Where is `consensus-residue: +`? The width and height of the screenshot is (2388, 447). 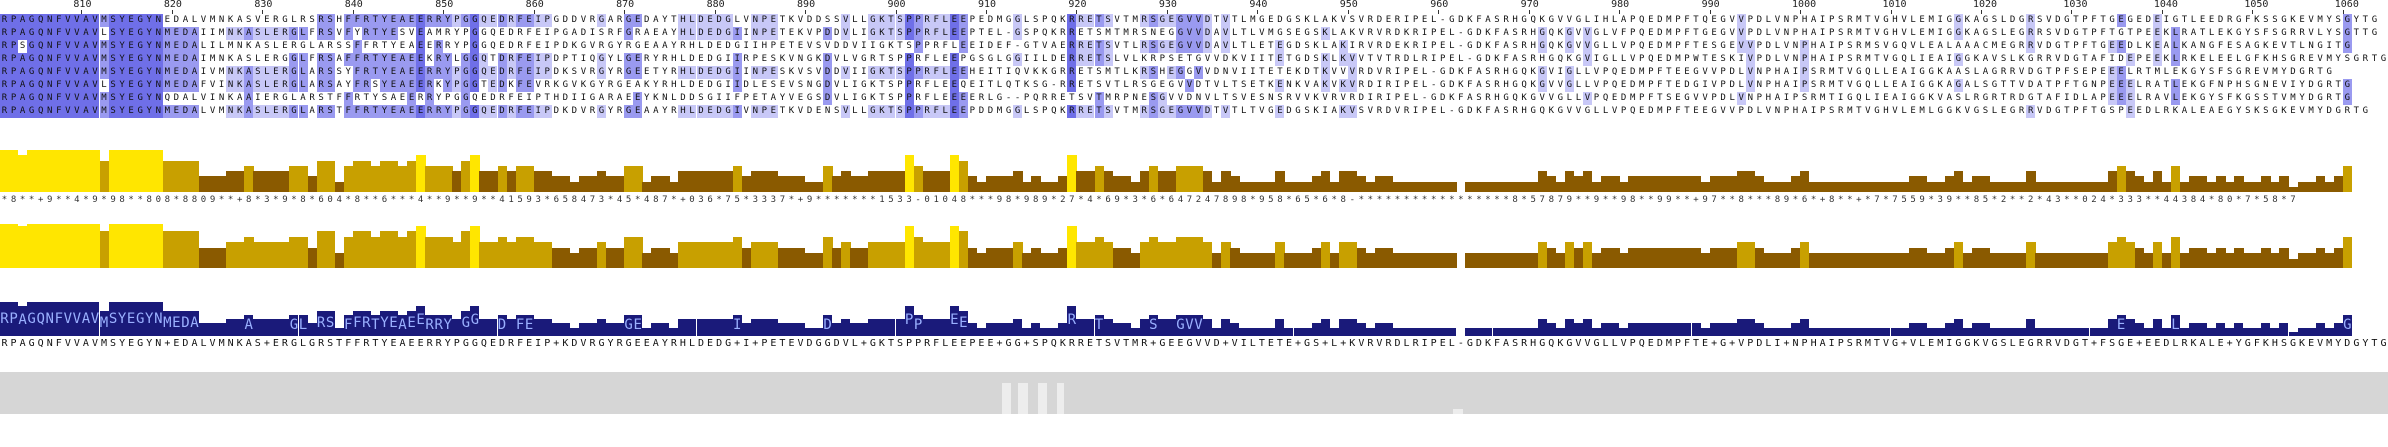
consensus-residue: + is located at coordinates (1732, 343).